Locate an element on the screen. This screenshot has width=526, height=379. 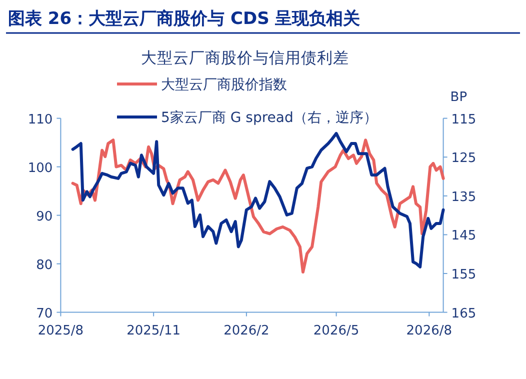
y2-tick-label: 165 is located at coordinates (463, 314).